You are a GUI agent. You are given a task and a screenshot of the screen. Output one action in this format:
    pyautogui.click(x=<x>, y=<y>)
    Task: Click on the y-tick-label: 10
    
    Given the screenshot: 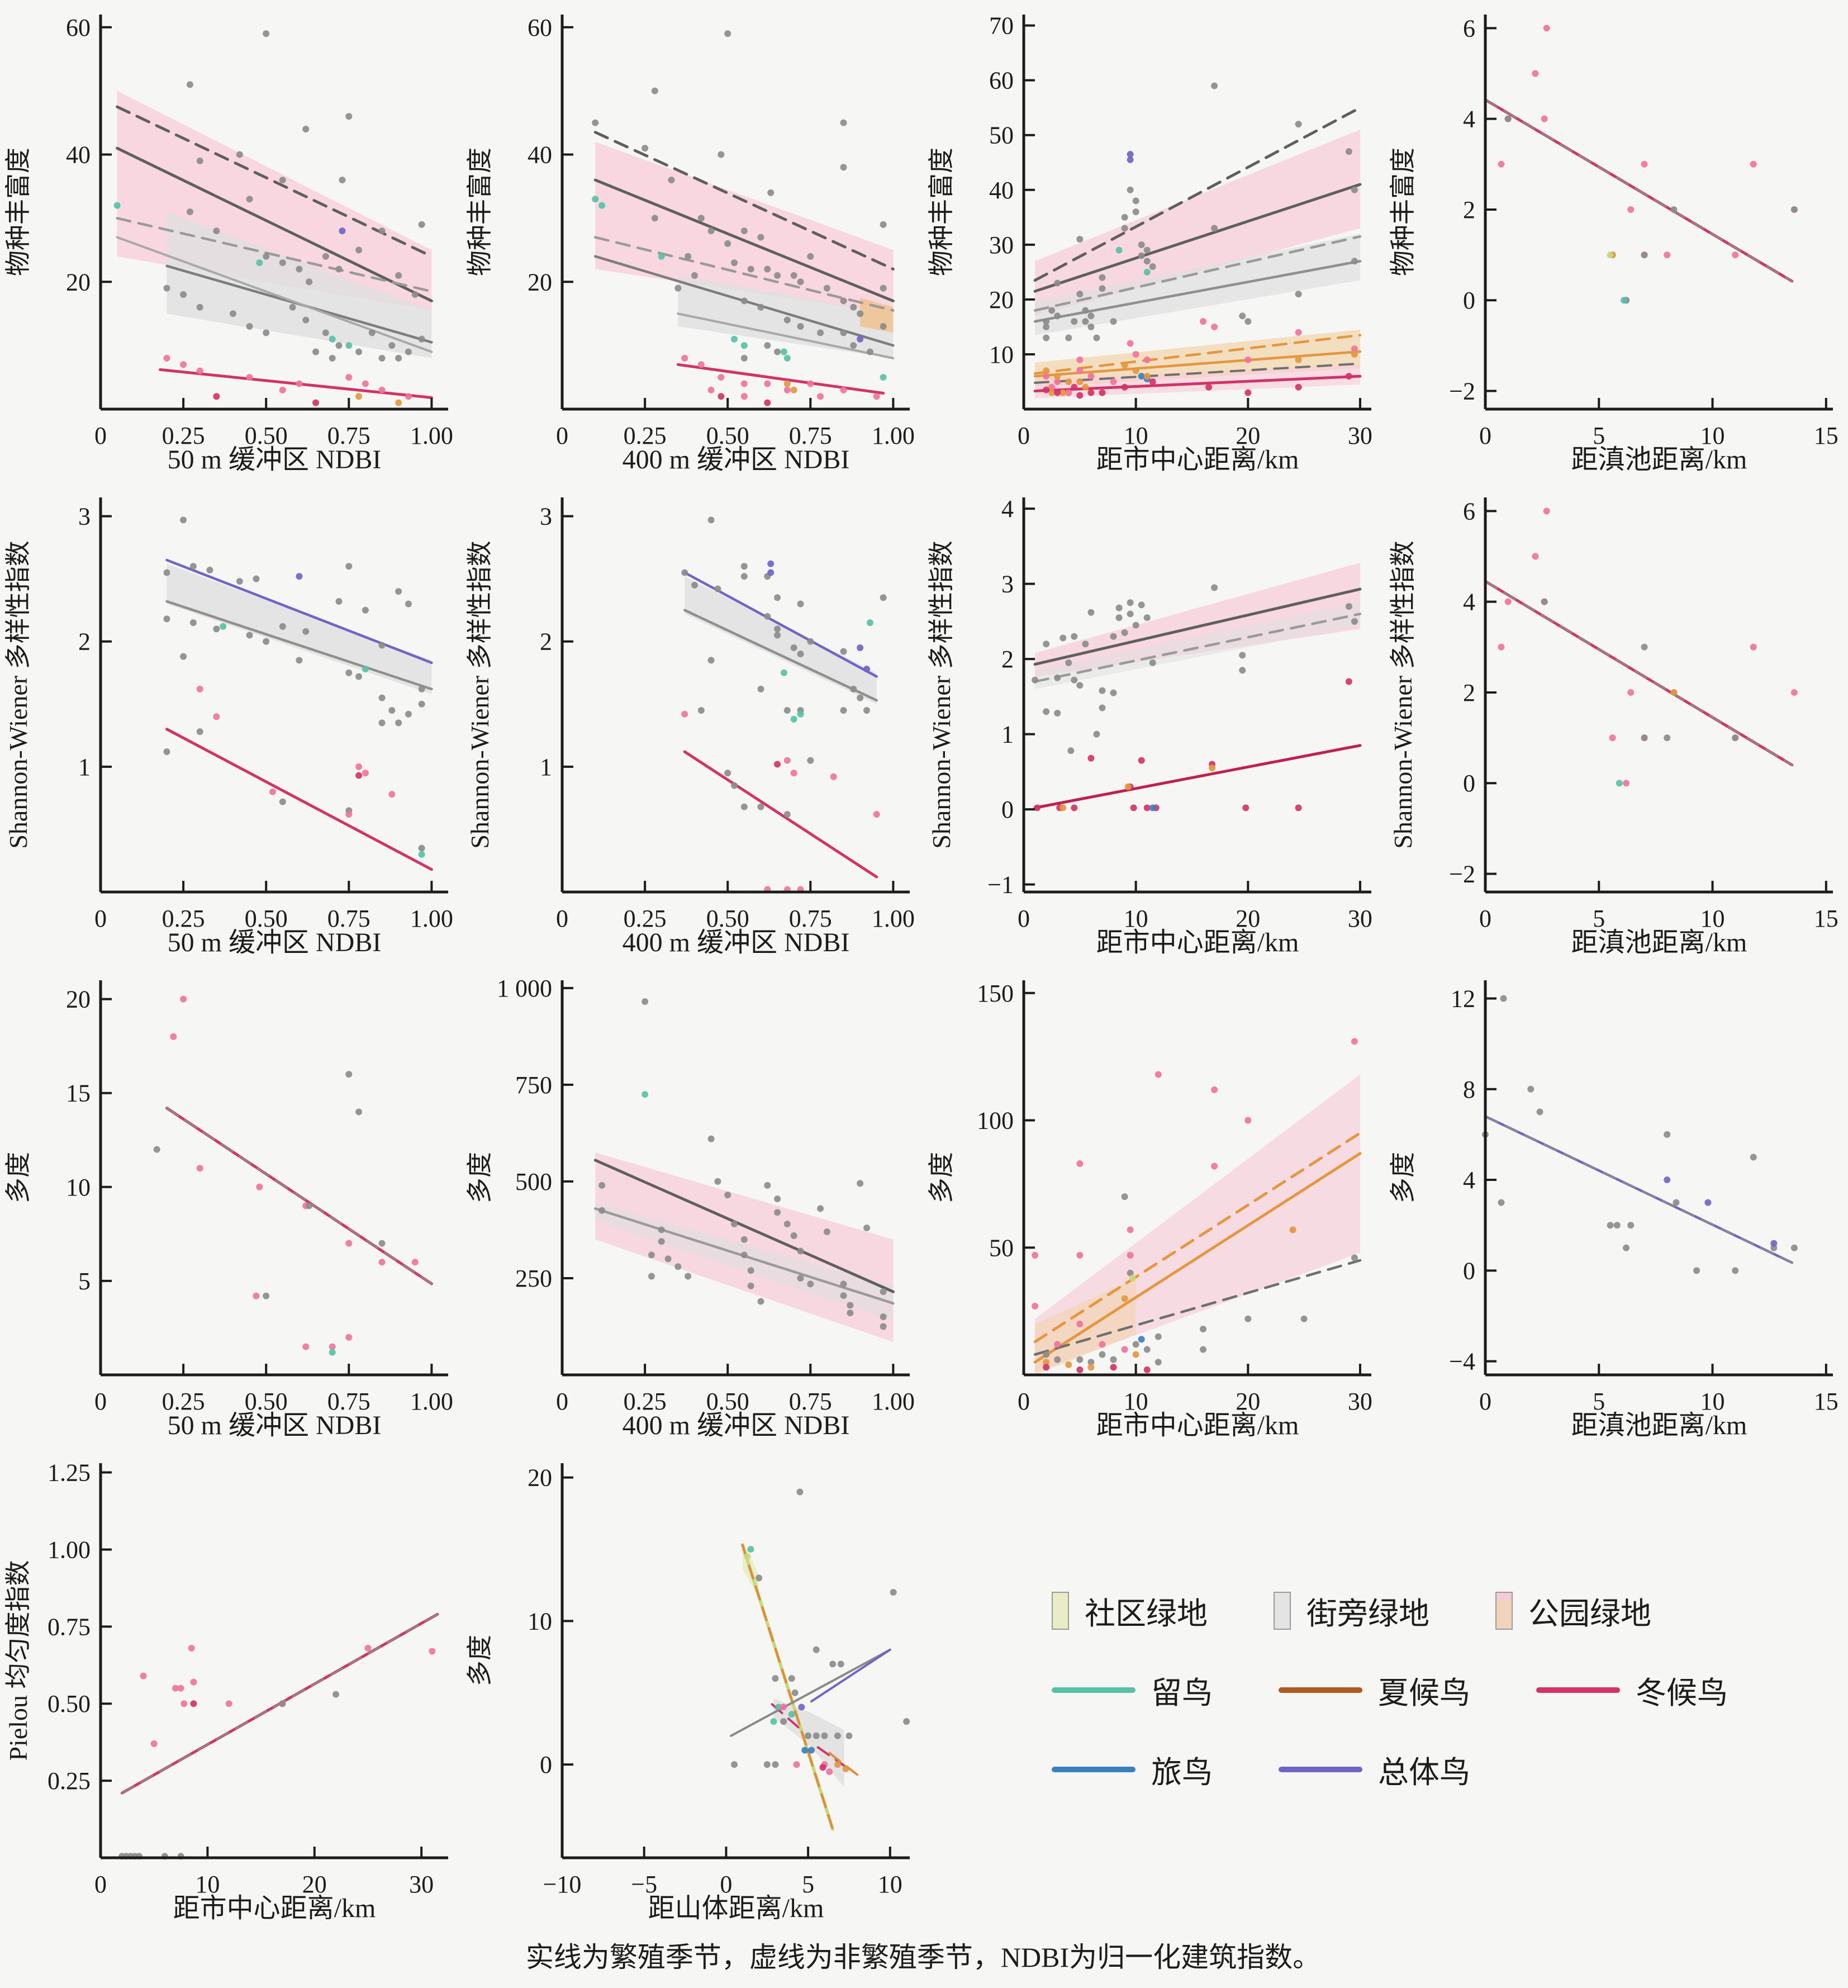 What is the action you would take?
    pyautogui.click(x=1001, y=354)
    